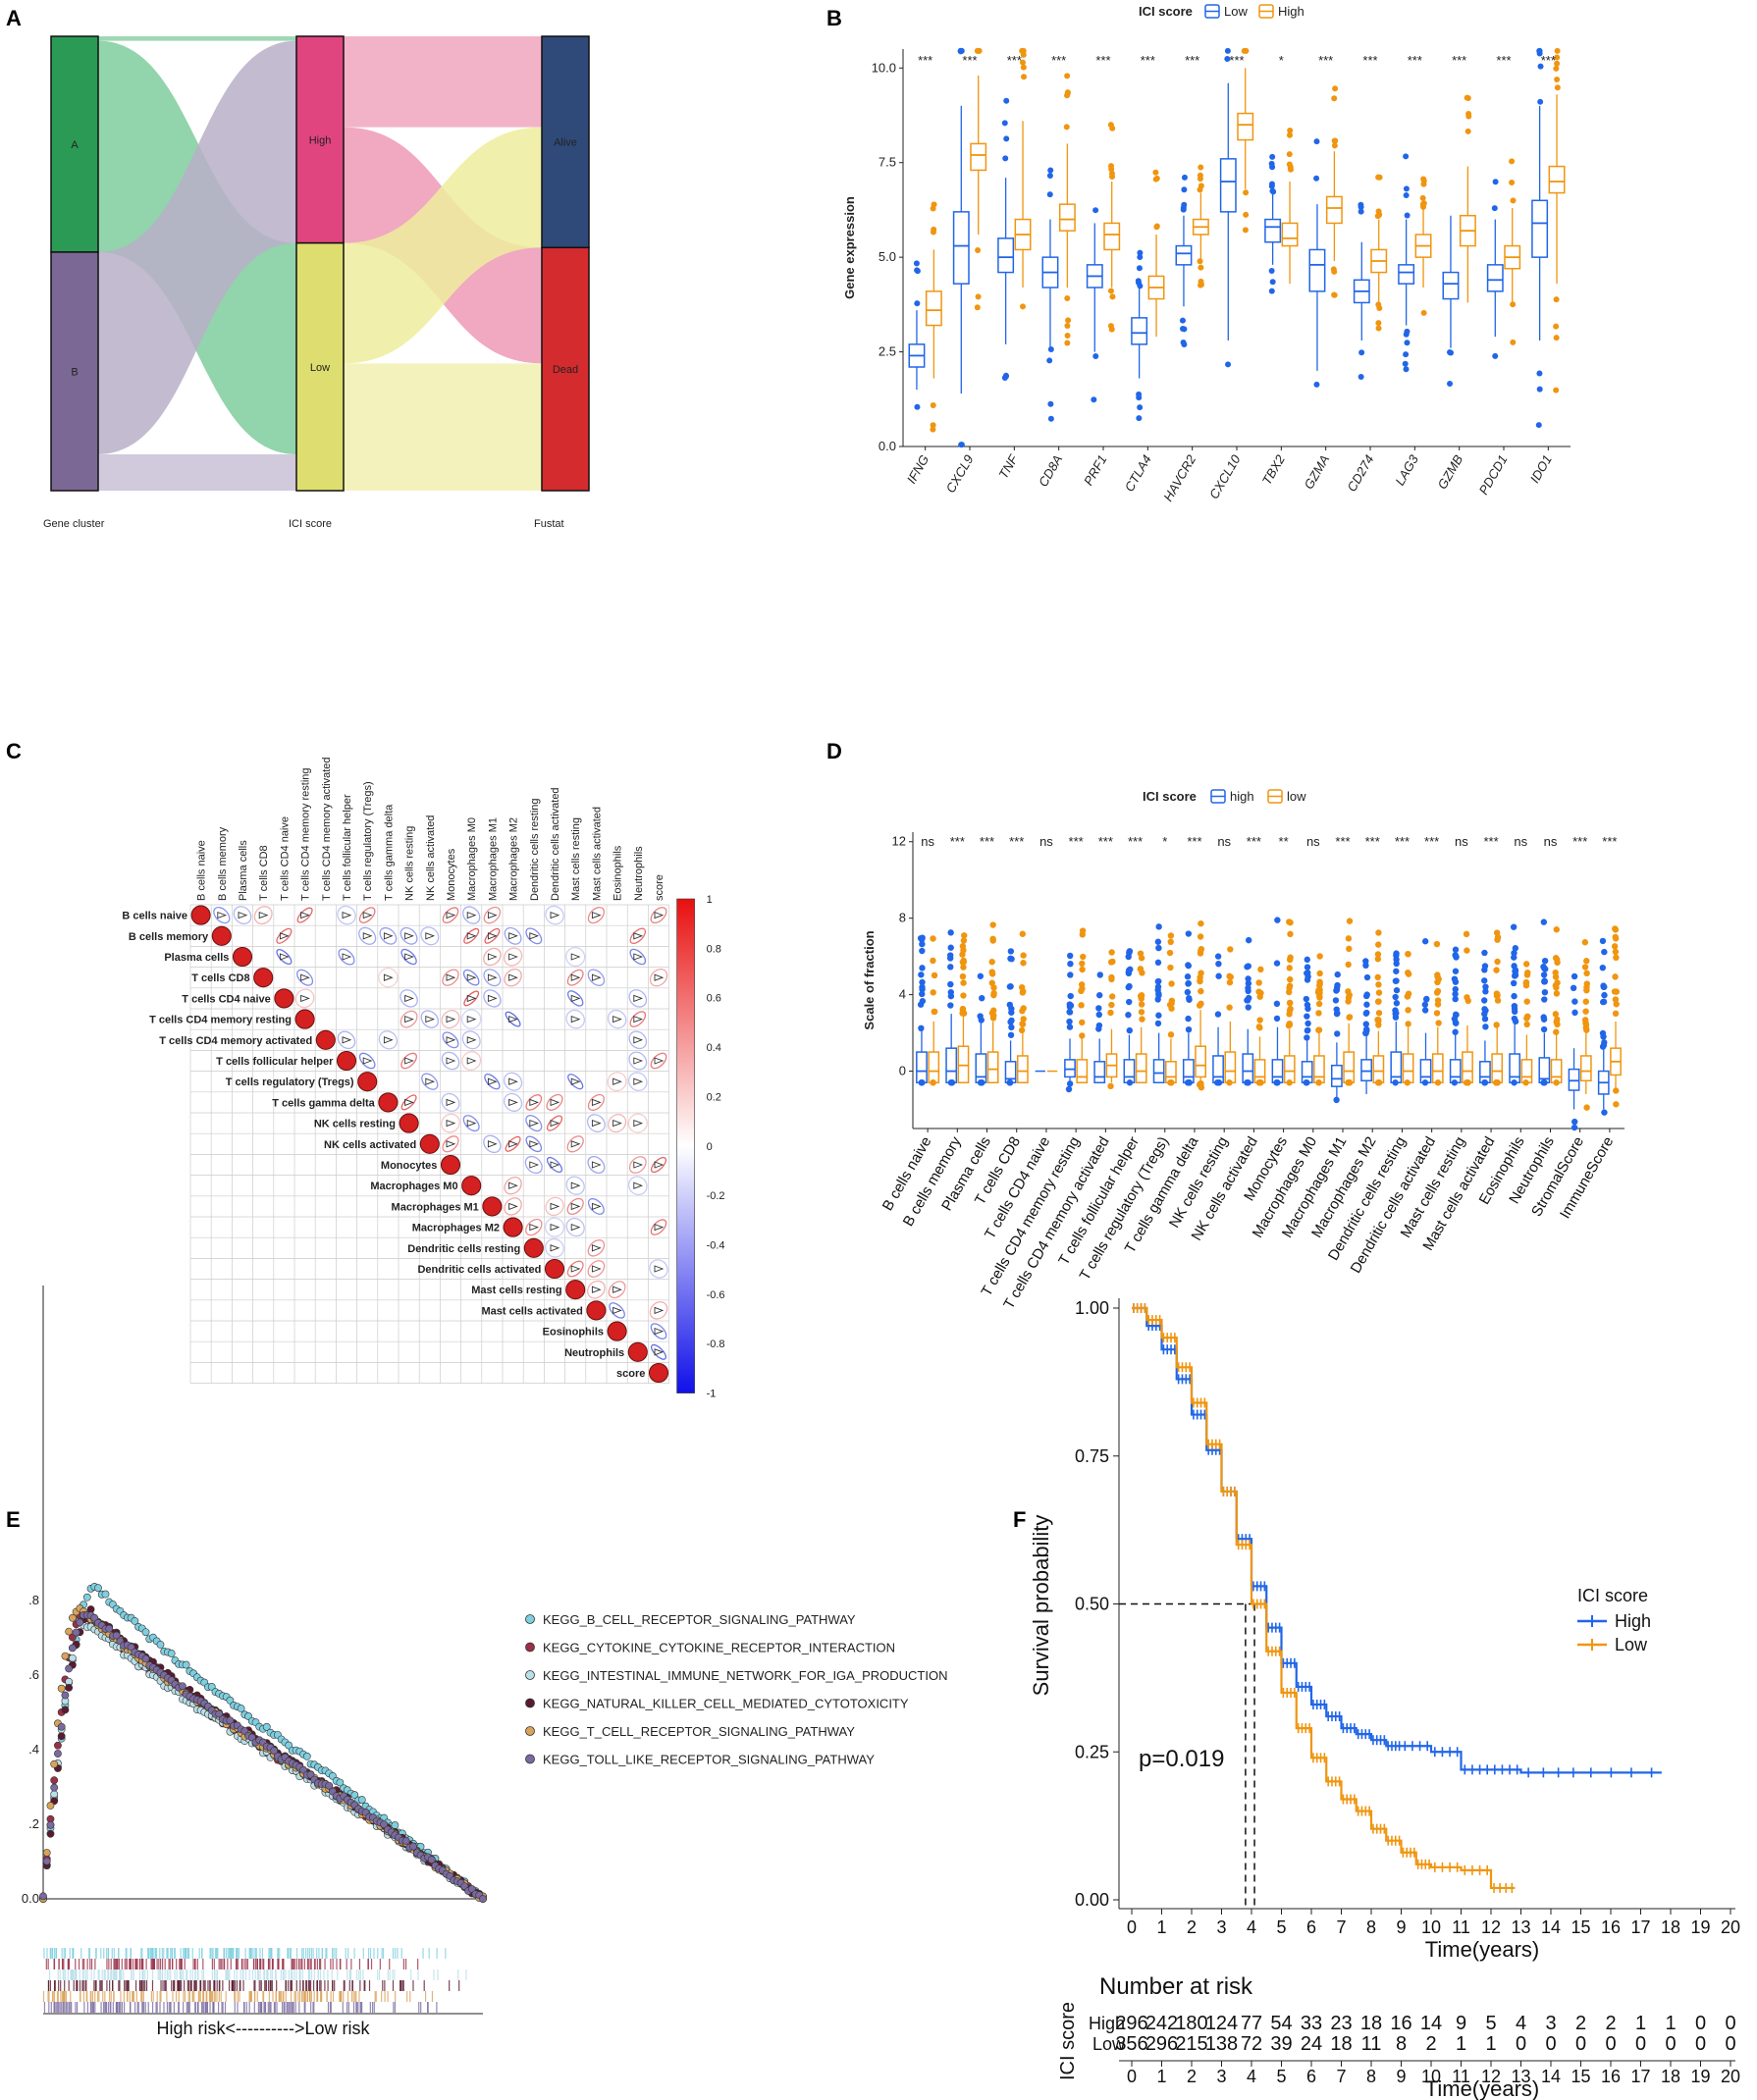 The width and height of the screenshot is (1757, 2100). What do you see at coordinates (197, 958) in the screenshot?
I see `corr-row-label: Plasma cells` at bounding box center [197, 958].